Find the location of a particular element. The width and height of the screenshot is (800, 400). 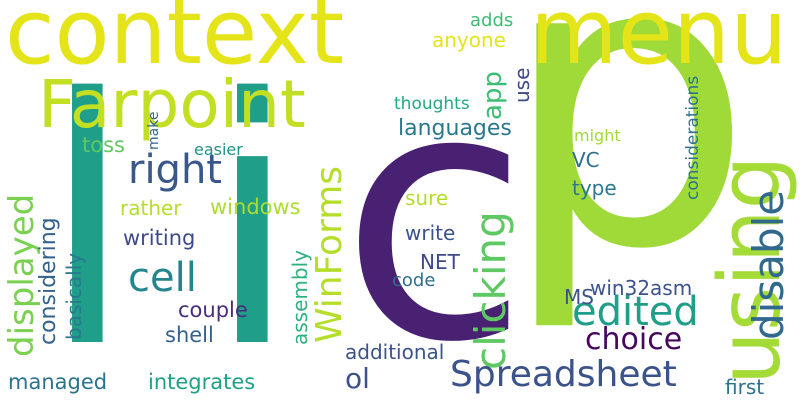

word-displayed: displayed is located at coordinates (22, 275).